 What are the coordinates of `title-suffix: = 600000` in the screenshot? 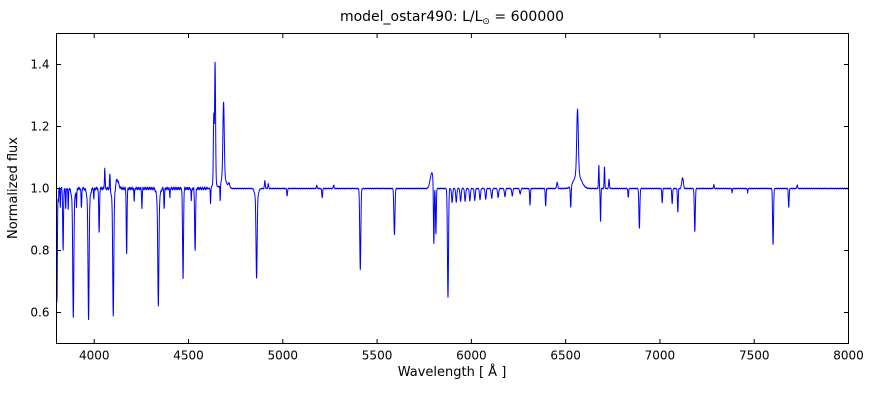 It's located at (527, 17).